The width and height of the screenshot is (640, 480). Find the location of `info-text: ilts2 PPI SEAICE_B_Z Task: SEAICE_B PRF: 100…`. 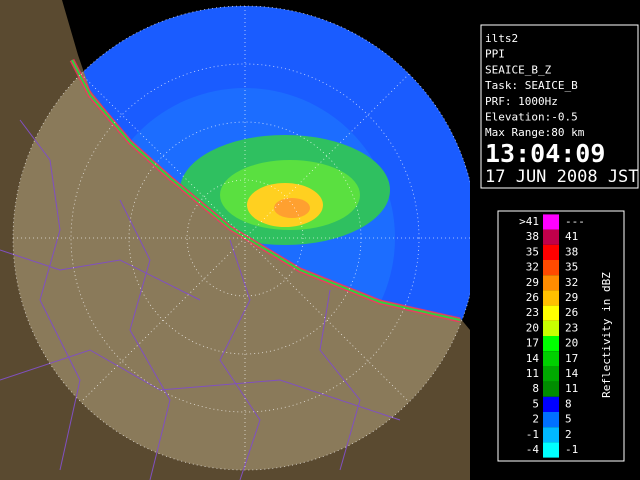

info-text: ilts2 PPI SEAICE_B_Z Task: SEAICE_B PRF: 100… is located at coordinates (535, 85).